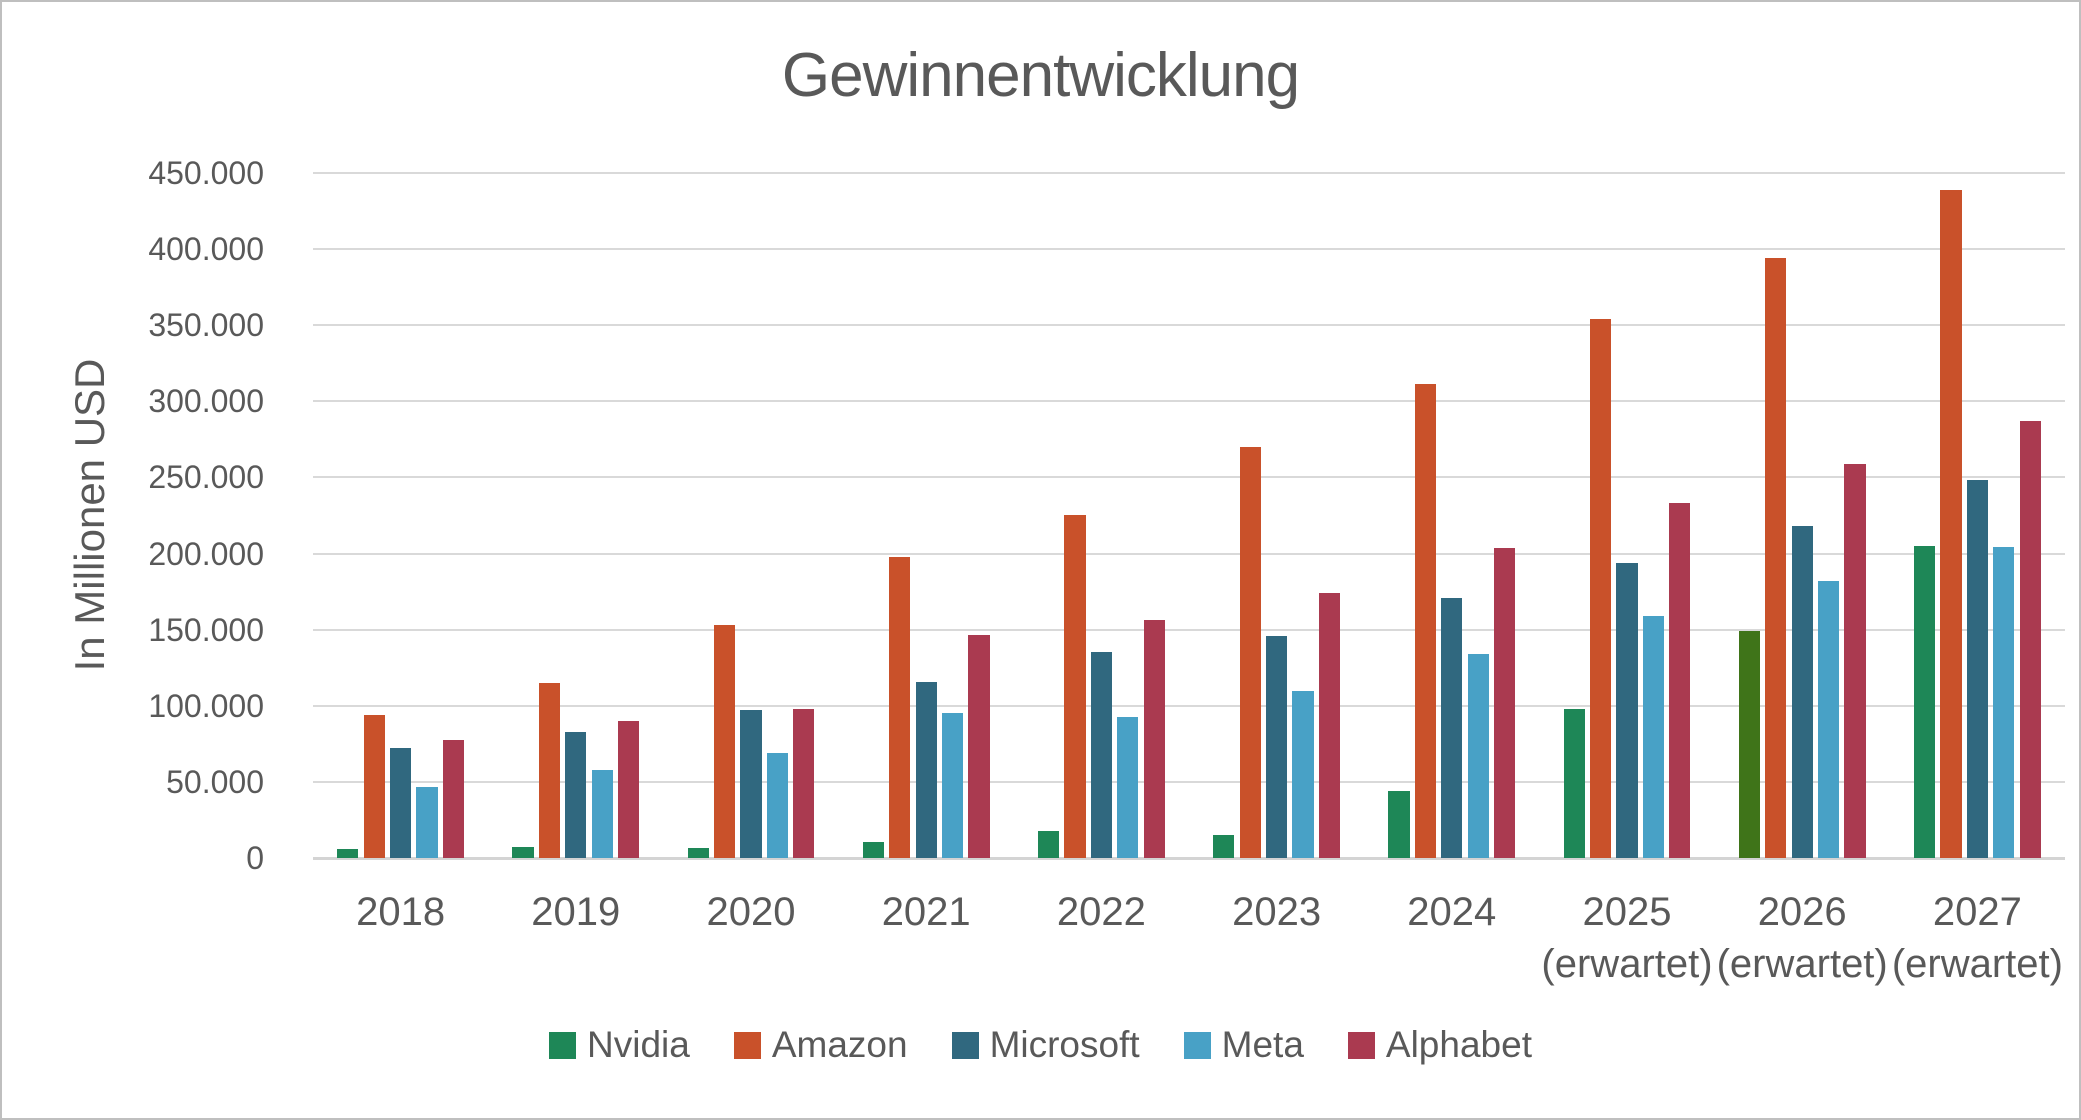 The image size is (2081, 1120). What do you see at coordinates (576, 794) in the screenshot?
I see `bar-microsoft-2019` at bounding box center [576, 794].